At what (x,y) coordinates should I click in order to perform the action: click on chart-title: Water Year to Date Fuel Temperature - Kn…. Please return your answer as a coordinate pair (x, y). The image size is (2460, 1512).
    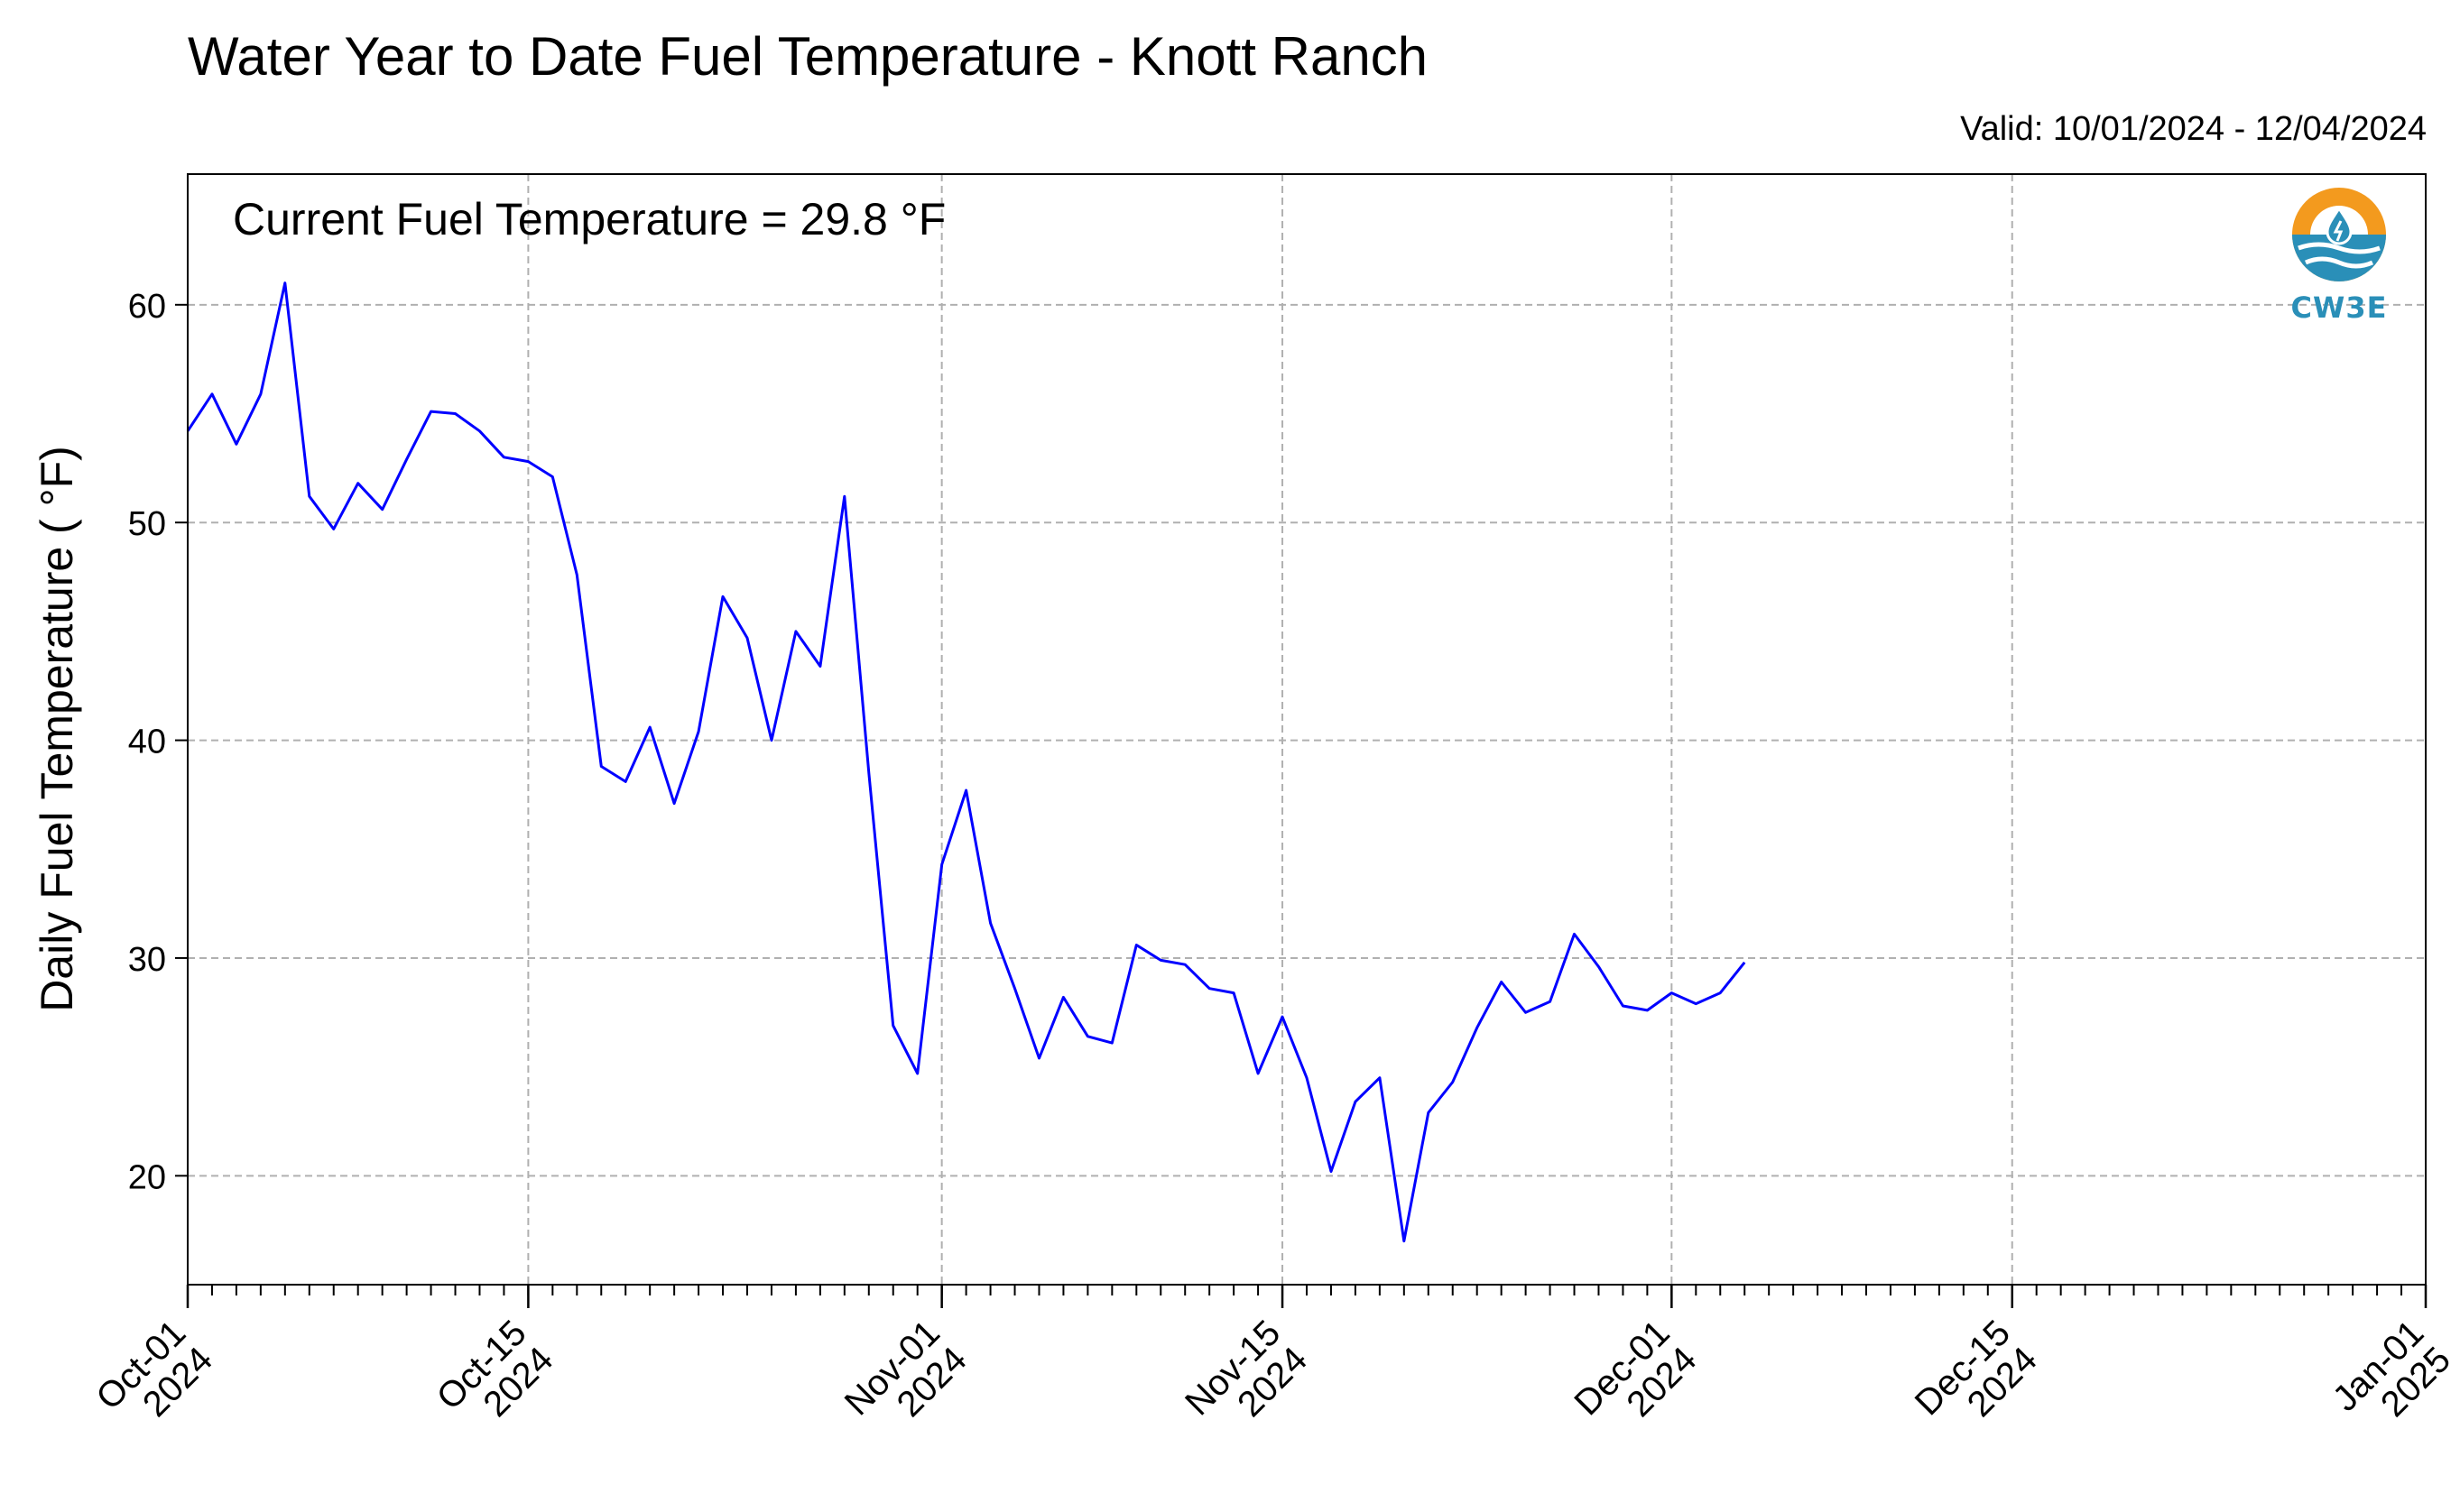
    Looking at the image, I should click on (809, 56).